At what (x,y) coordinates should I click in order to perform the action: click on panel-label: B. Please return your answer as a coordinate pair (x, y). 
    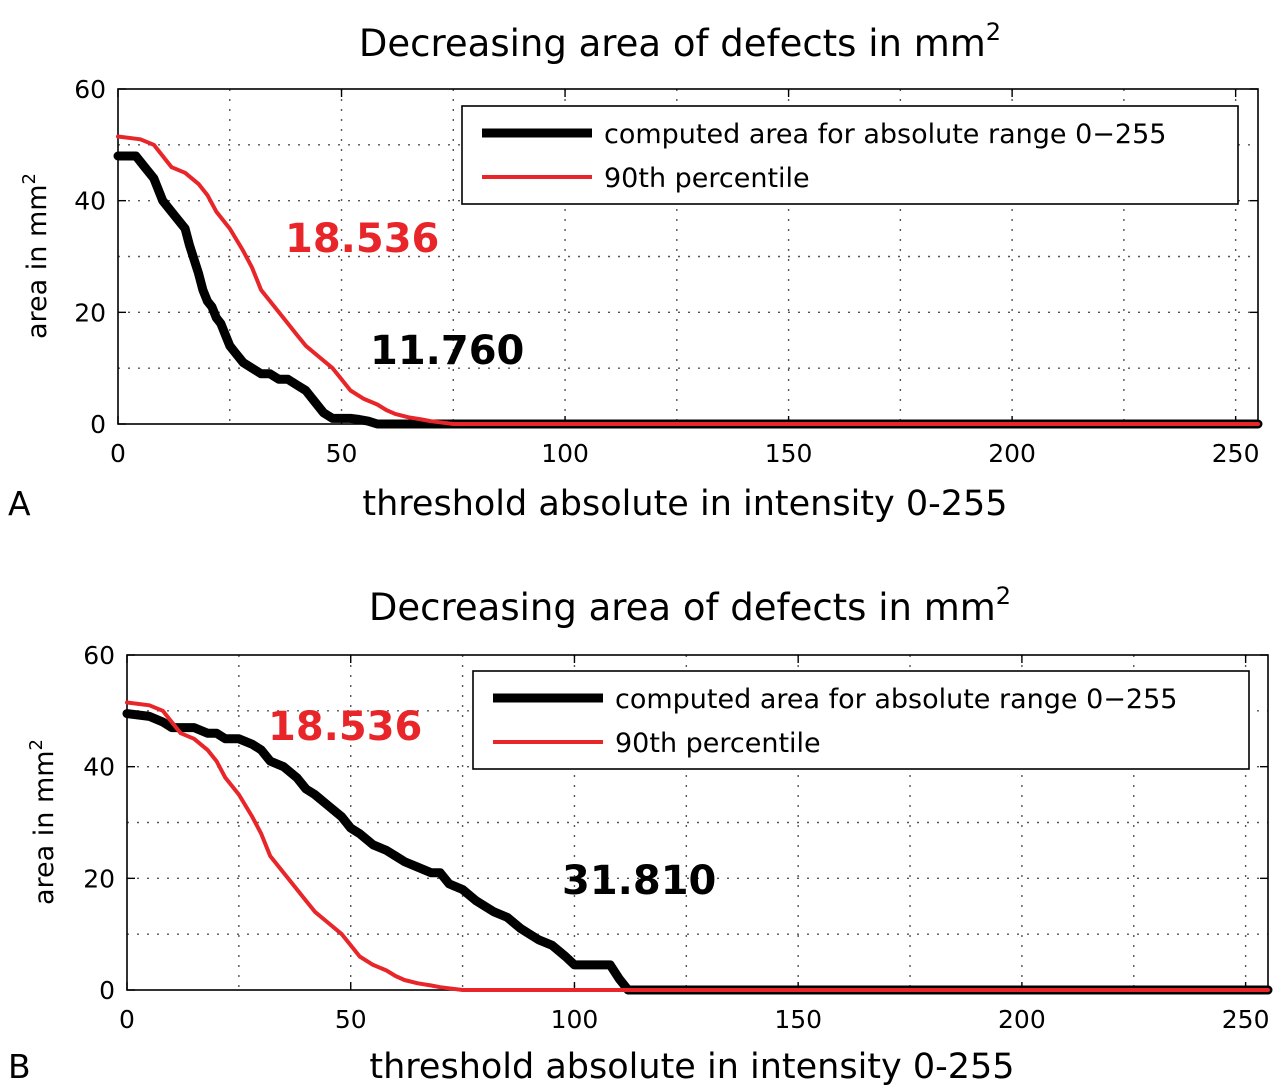
    Looking at the image, I should click on (19, 1066).